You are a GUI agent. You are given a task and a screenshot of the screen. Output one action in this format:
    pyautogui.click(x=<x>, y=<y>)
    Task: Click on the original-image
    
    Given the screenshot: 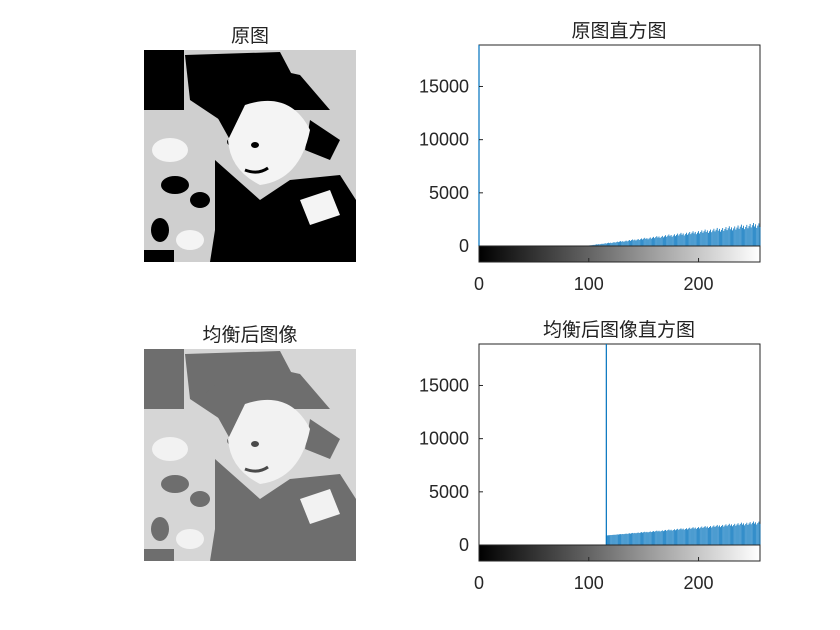 What is the action you would take?
    pyautogui.click(x=250, y=156)
    